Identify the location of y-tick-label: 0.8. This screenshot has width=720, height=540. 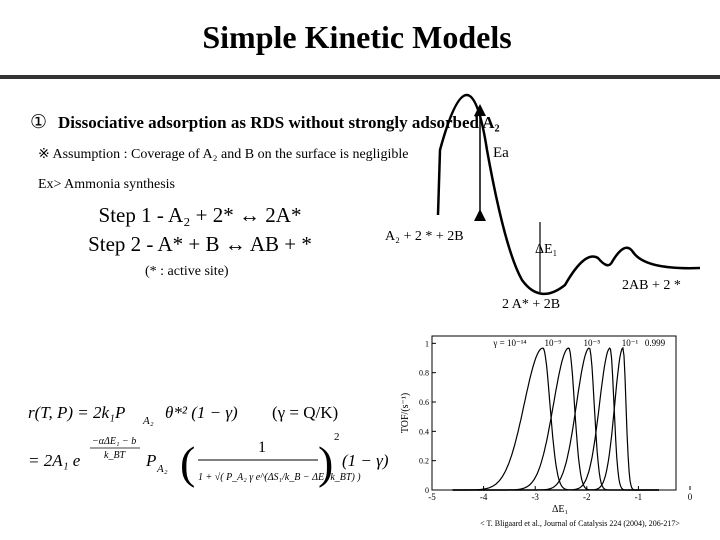
(424, 373).